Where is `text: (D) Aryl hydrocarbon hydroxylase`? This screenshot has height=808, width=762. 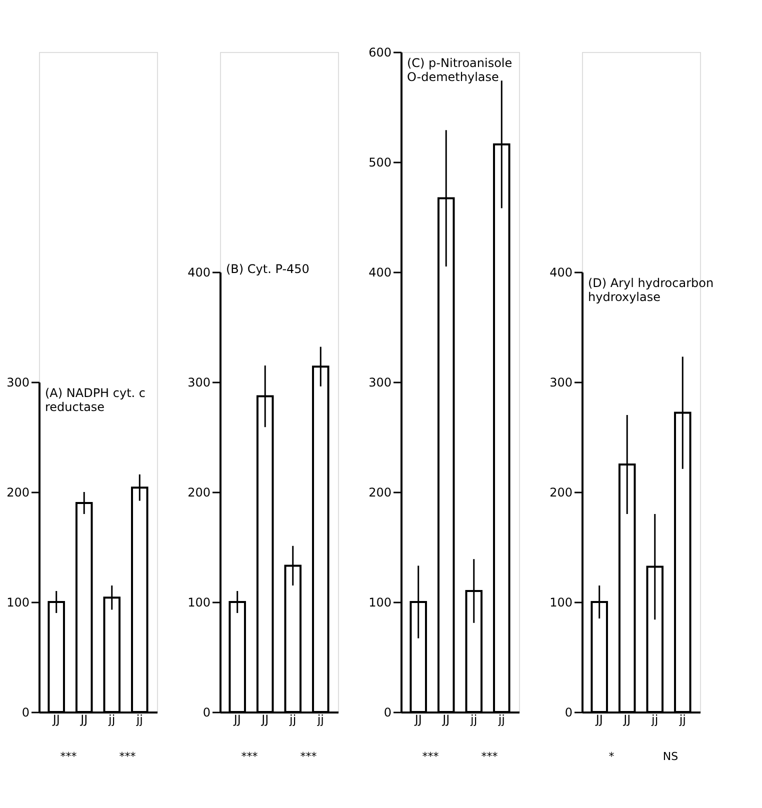 text: (D) Aryl hydrocarbon hydroxylase is located at coordinates (651, 290).